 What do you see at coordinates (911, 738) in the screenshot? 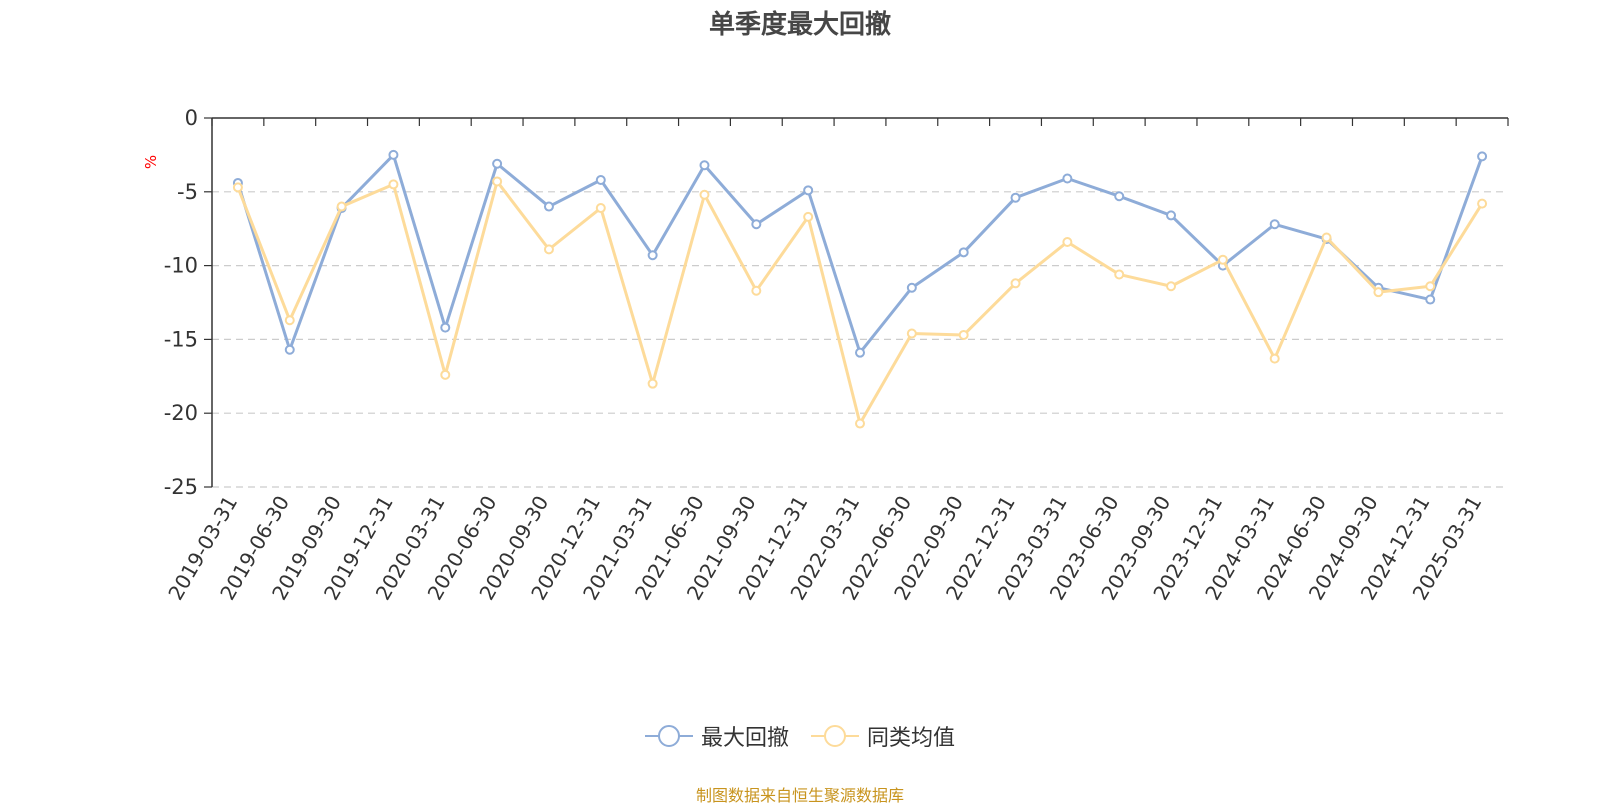
I see `legend-label-peer-average: 同类均值` at bounding box center [911, 738].